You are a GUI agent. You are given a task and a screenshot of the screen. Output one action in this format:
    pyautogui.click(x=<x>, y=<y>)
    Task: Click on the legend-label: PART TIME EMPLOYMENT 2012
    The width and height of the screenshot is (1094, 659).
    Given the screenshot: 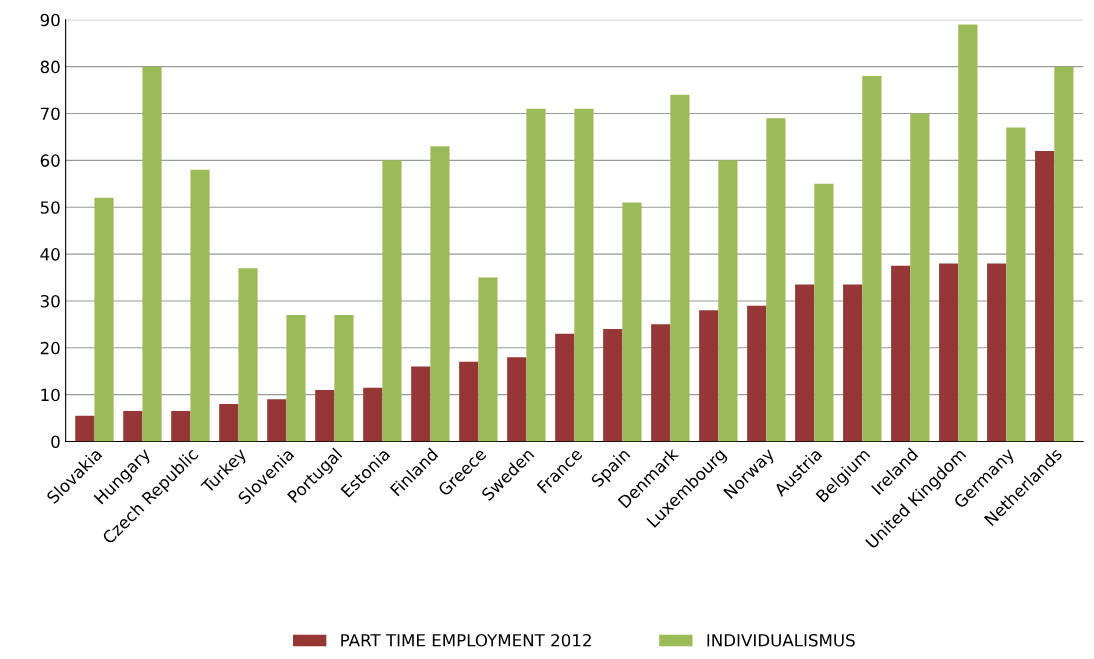 What is the action you would take?
    pyautogui.click(x=466, y=640)
    